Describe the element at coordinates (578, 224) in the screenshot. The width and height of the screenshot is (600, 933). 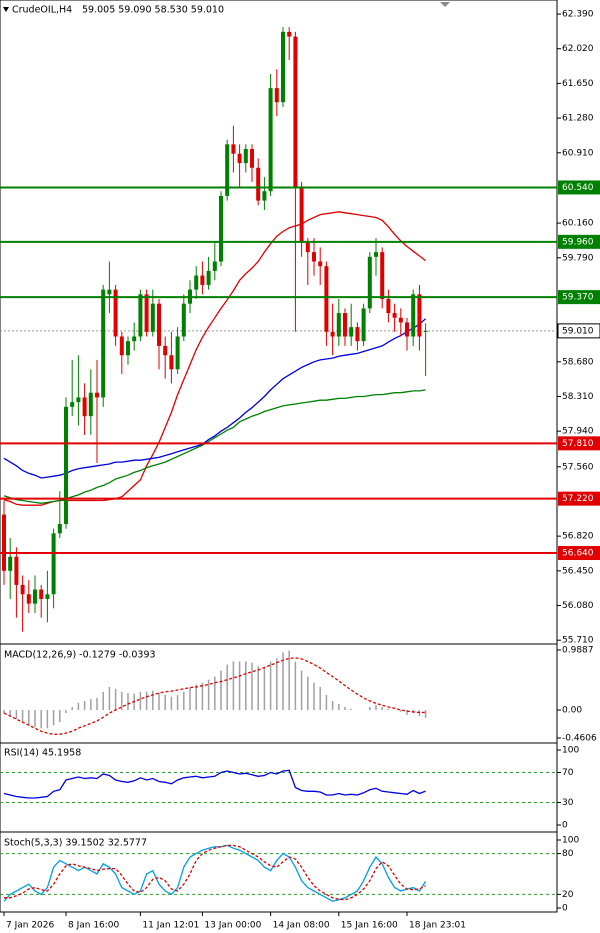
I see `y-tick-label: 60.160` at that location.